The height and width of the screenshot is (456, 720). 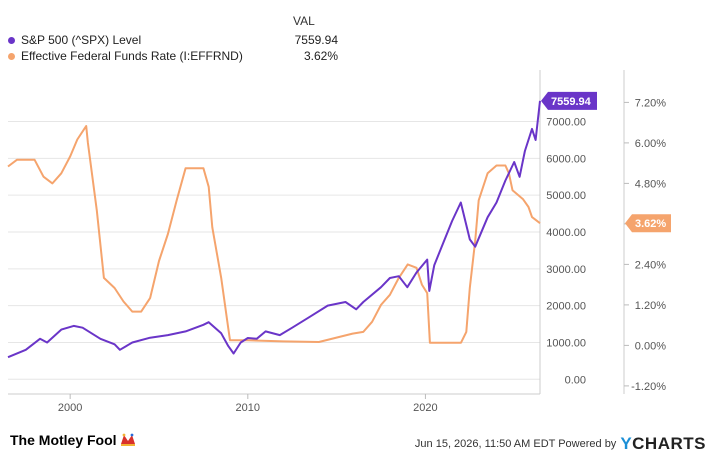 I want to click on right-tick-label: 0.00%, so click(x=650, y=346).